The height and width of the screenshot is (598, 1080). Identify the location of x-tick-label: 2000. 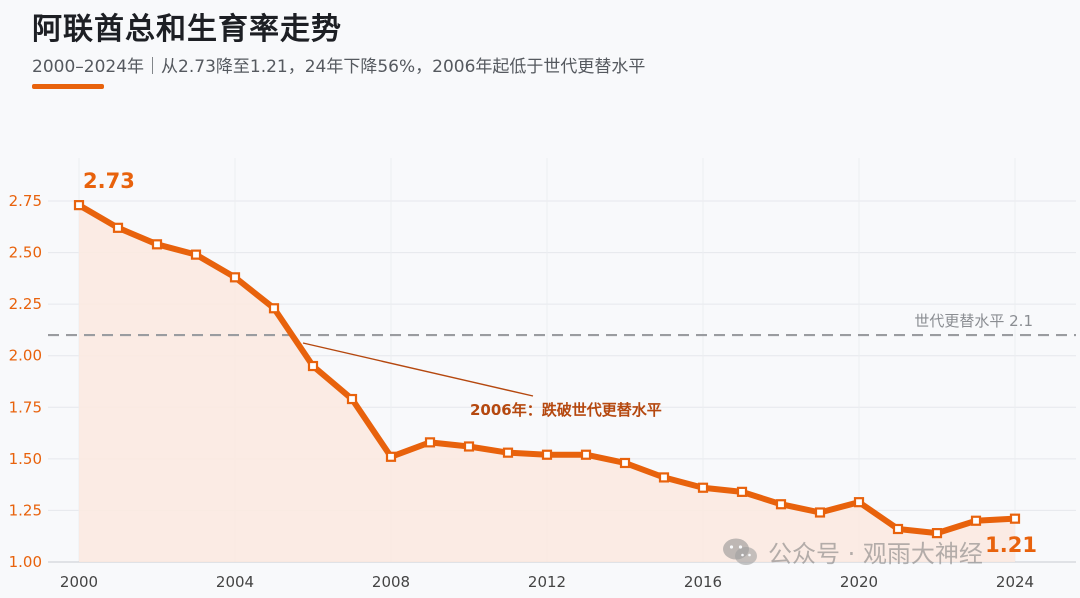
(79, 582).